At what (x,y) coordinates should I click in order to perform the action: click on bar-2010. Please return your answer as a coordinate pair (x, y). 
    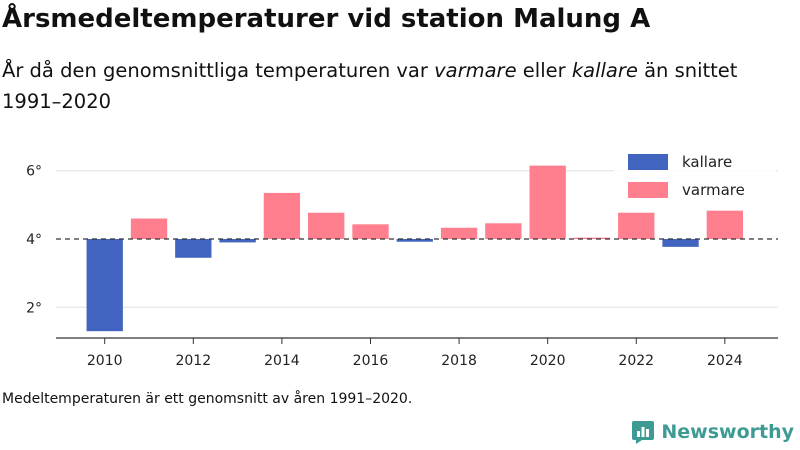
    Looking at the image, I should click on (104, 285).